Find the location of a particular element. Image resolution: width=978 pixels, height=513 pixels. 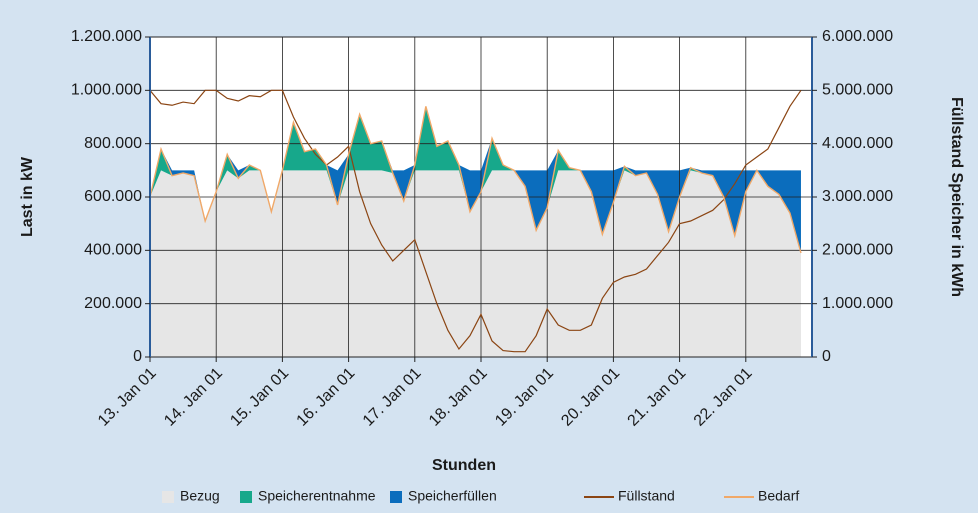

y2-tick-label: 3.000.000 is located at coordinates (857, 196).